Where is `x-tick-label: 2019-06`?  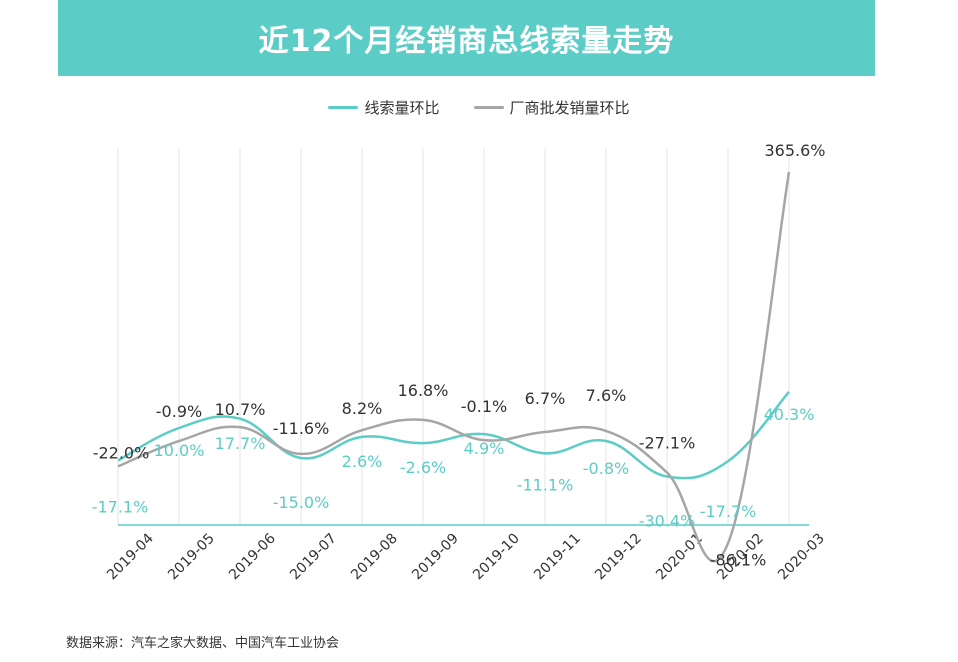
x-tick-label: 2019-06 is located at coordinates (252, 556).